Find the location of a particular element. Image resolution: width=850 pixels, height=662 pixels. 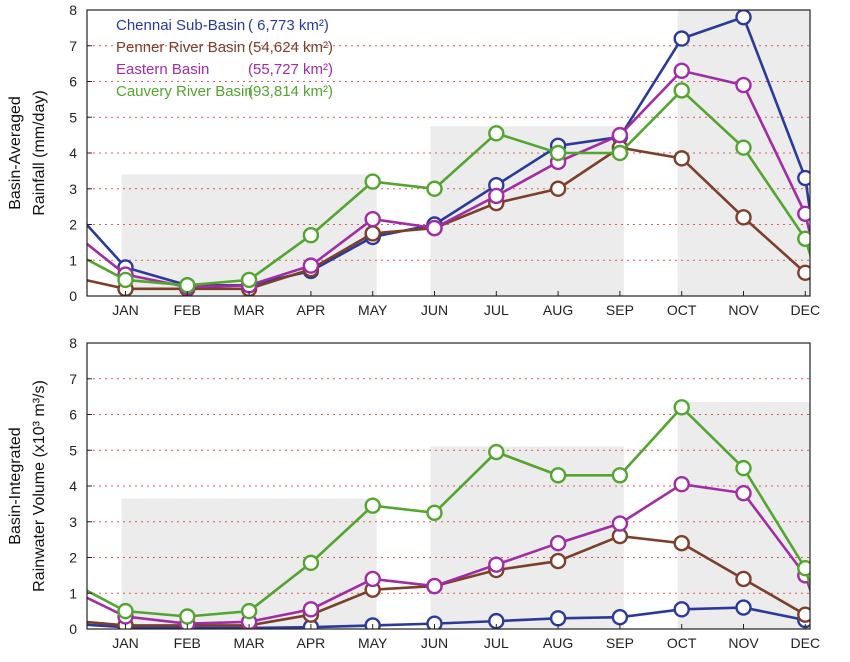

legend-area-cauvery-river-basin: (93,814 km²) is located at coordinates (290, 91).